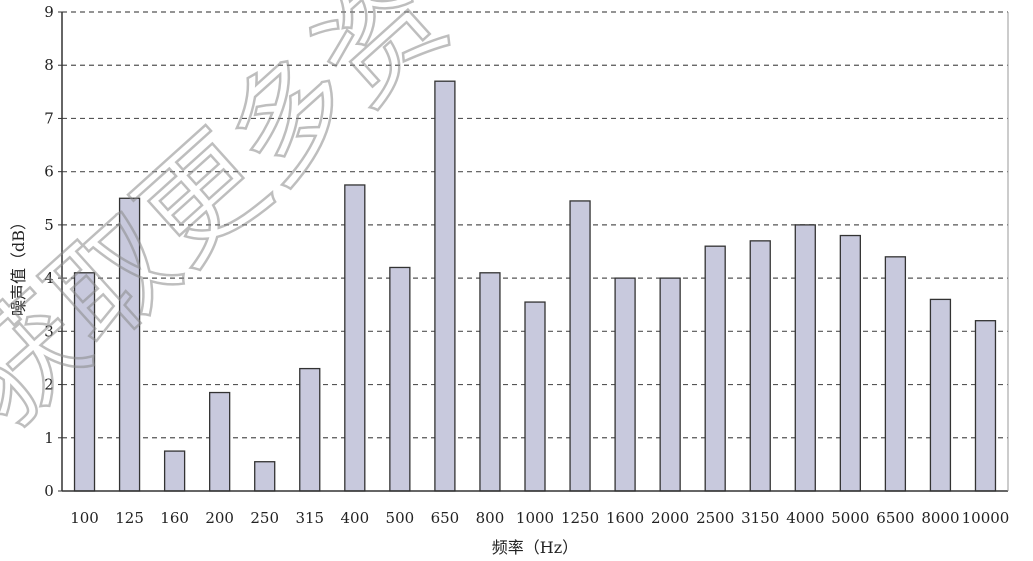  I want to click on x-tick-label: 2000, so click(670, 518).